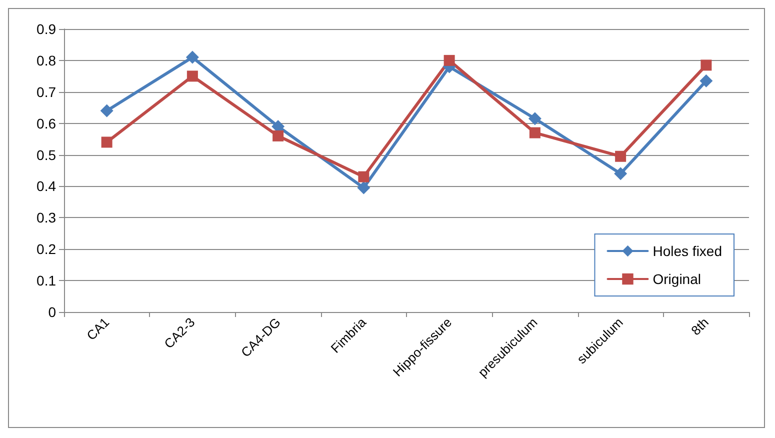 The image size is (775, 438). What do you see at coordinates (46, 60) in the screenshot?
I see `y-tick-label: 0.8` at bounding box center [46, 60].